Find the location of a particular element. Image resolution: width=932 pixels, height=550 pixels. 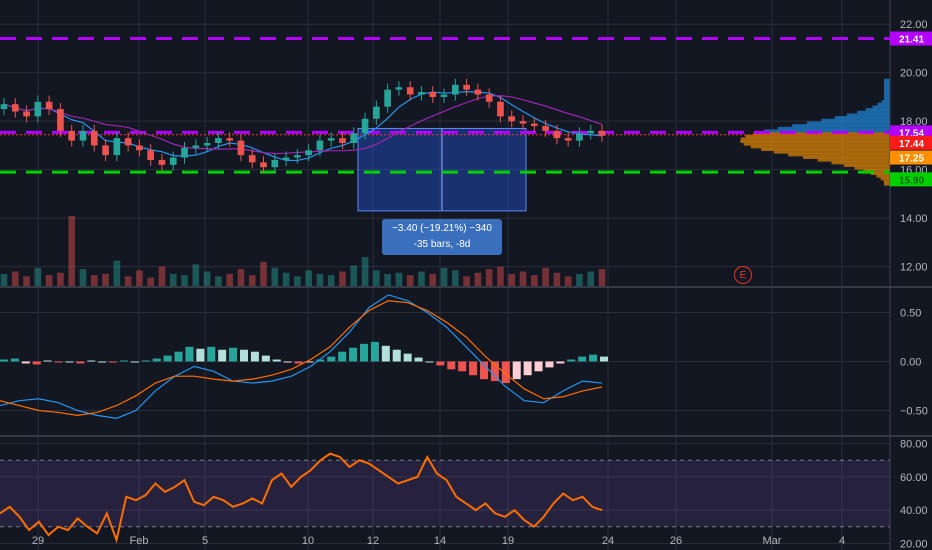

price-tag: 17.44 is located at coordinates (911, 142).